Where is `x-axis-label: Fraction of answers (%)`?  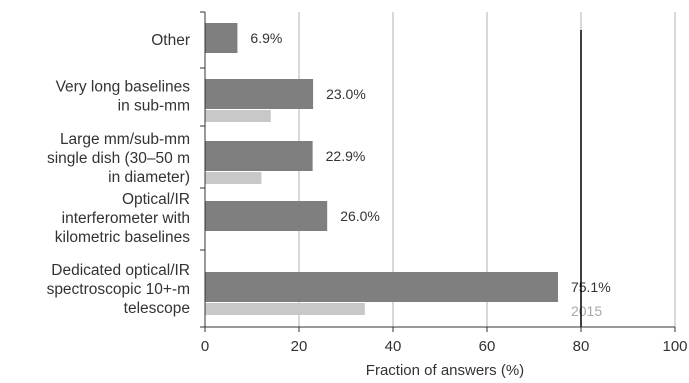
x-axis-label: Fraction of answers (%) is located at coordinates (445, 370).